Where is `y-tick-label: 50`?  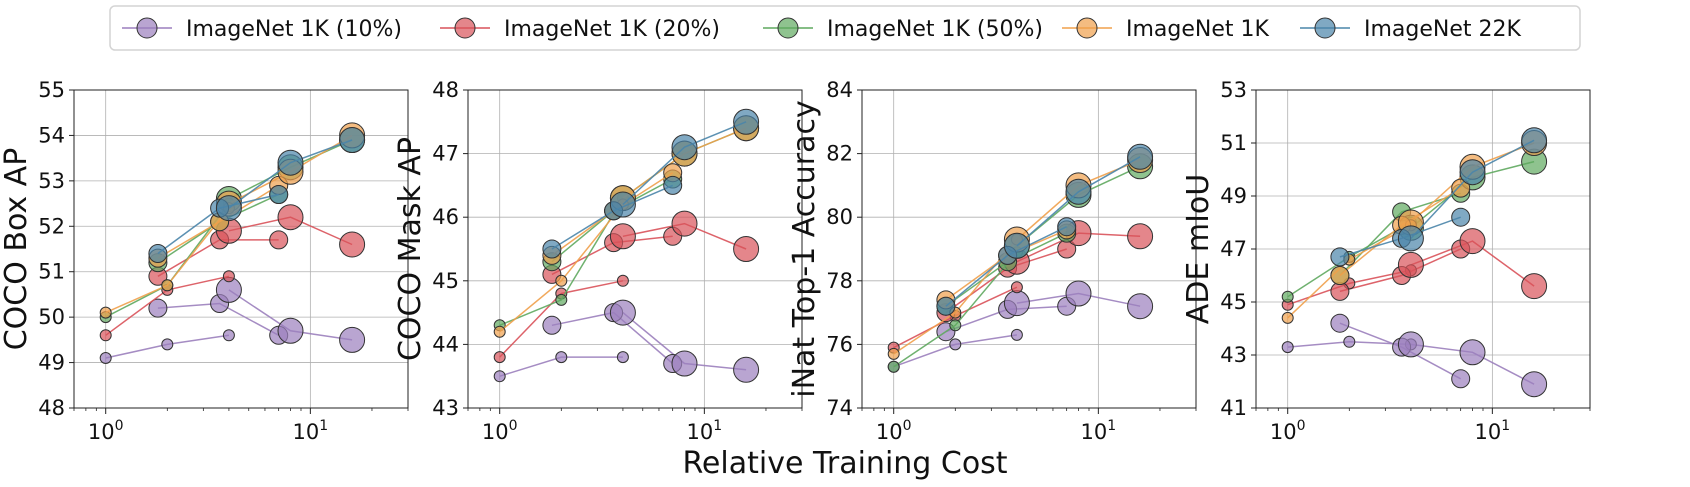
y-tick-label: 50 is located at coordinates (51, 317).